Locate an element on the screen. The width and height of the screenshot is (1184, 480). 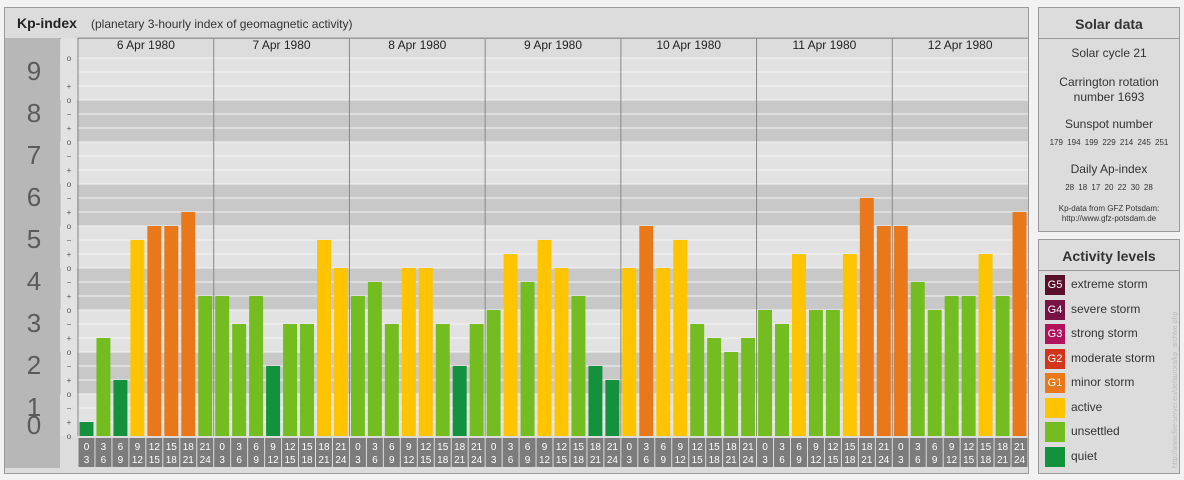
solar-data-title: Solar data is located at coordinates (1109, 23).